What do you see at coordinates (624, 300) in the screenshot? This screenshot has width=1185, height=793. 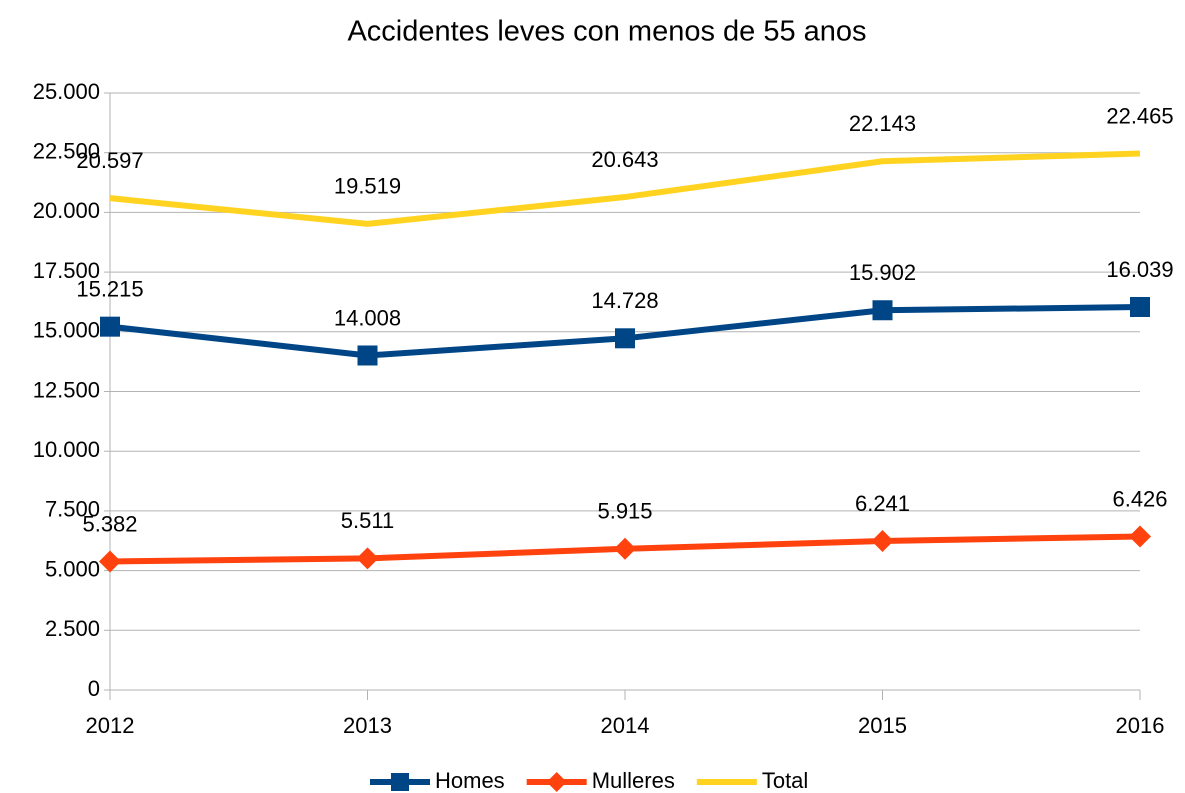 I see `data-label: 14.728` at bounding box center [624, 300].